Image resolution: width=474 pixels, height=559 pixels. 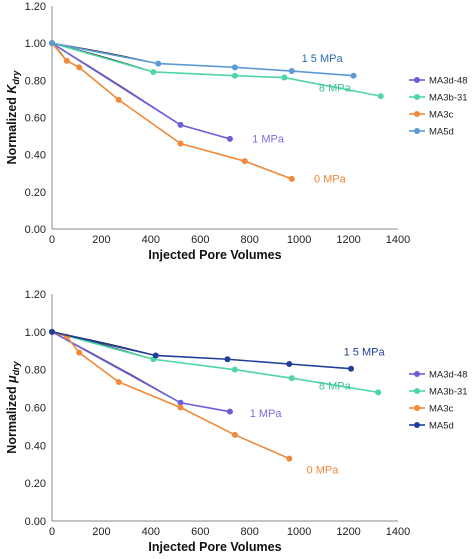 I want to click on series-line-MA5d, so click(x=201, y=350).